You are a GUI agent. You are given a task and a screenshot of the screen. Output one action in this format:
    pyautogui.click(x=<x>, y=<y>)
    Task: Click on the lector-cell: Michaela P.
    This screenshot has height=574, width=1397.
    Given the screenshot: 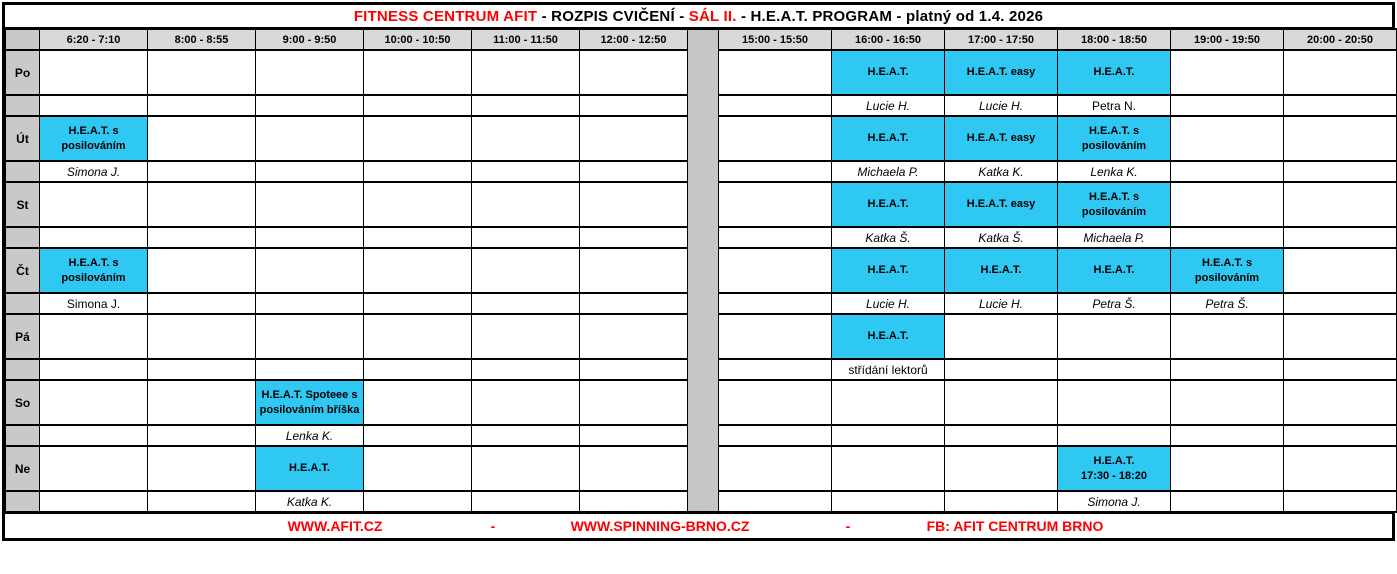 What is the action you would take?
    pyautogui.click(x=888, y=171)
    